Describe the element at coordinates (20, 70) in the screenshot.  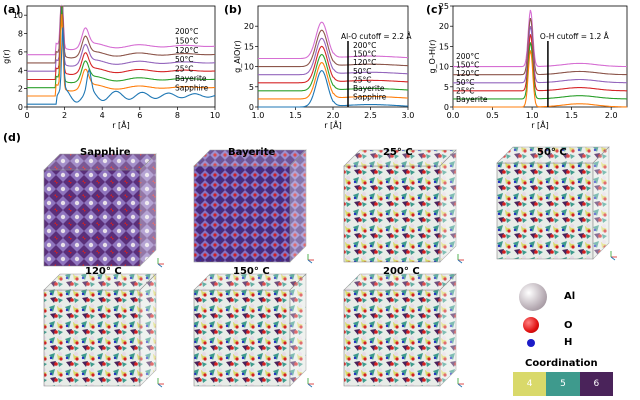
I see `y-tick-label: 4` at that location.